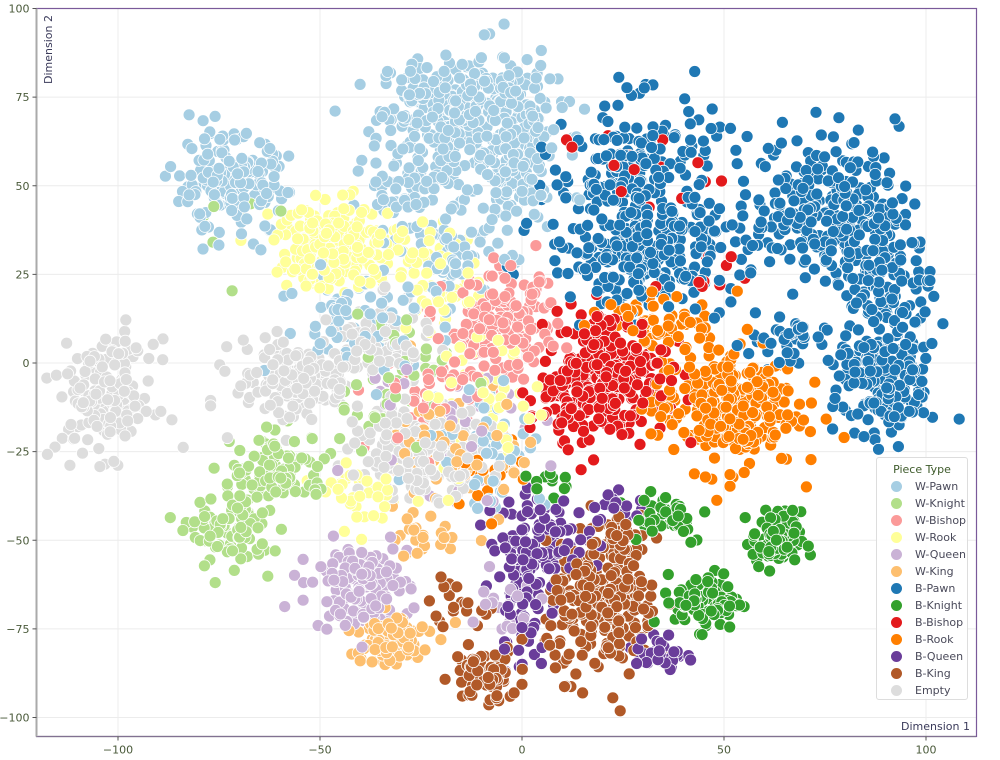  I want to click on legend-item-b-knight: B-Knight, so click(922, 605).